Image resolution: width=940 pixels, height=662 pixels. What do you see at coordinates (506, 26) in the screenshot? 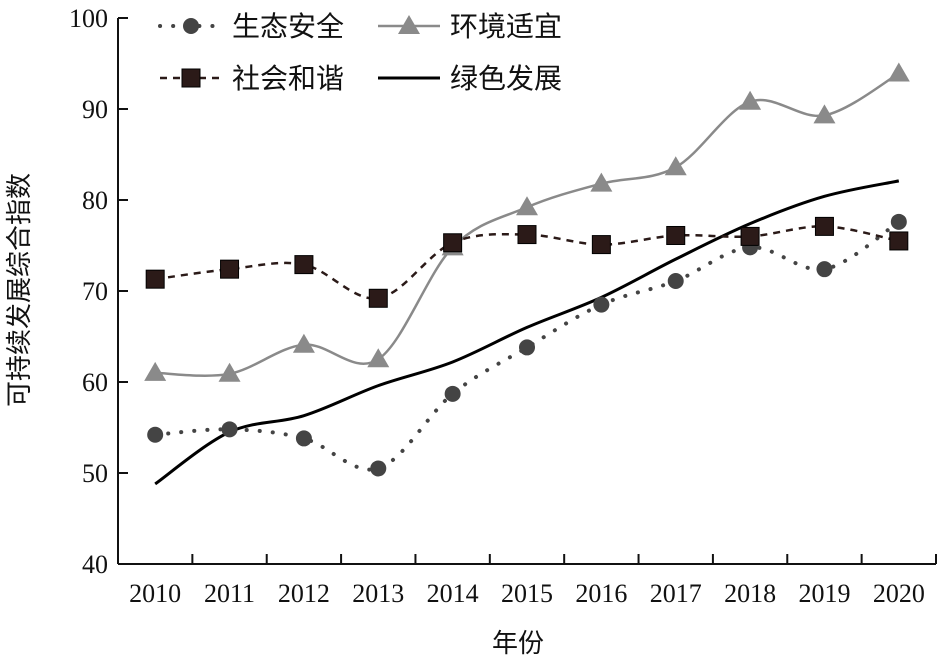
I see `legend-label: 环境适宜` at bounding box center [506, 26].